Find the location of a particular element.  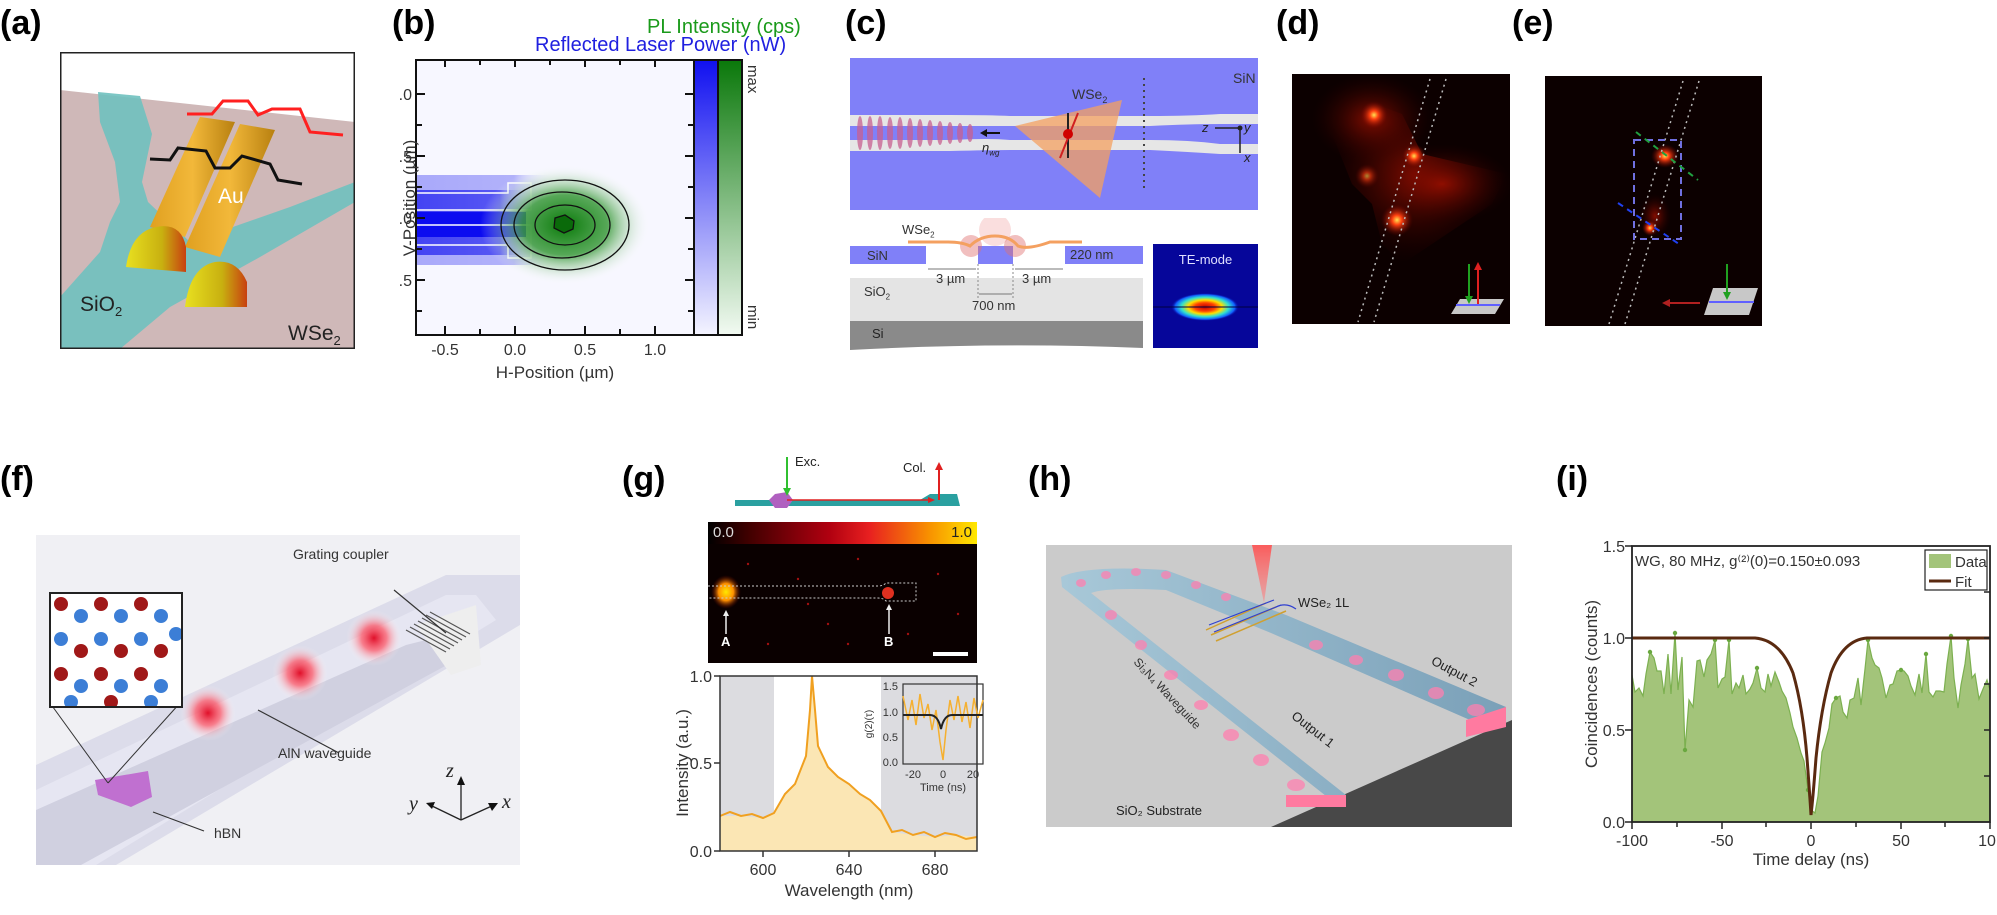

b-ytick: 1.0 is located at coordinates (406, 95).